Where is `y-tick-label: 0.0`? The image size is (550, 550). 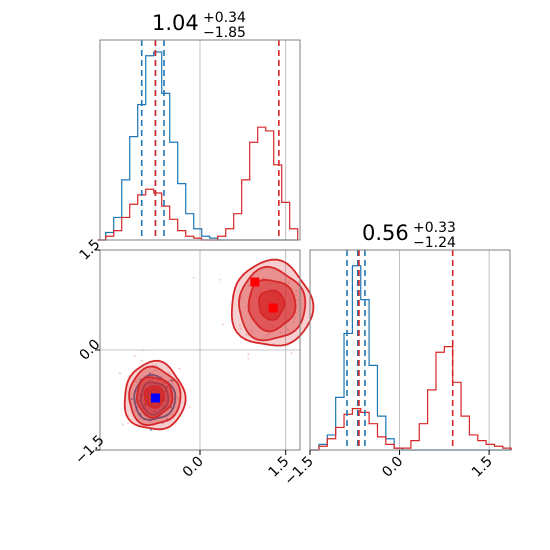 y-tick-label: 0.0 is located at coordinates (89, 349).